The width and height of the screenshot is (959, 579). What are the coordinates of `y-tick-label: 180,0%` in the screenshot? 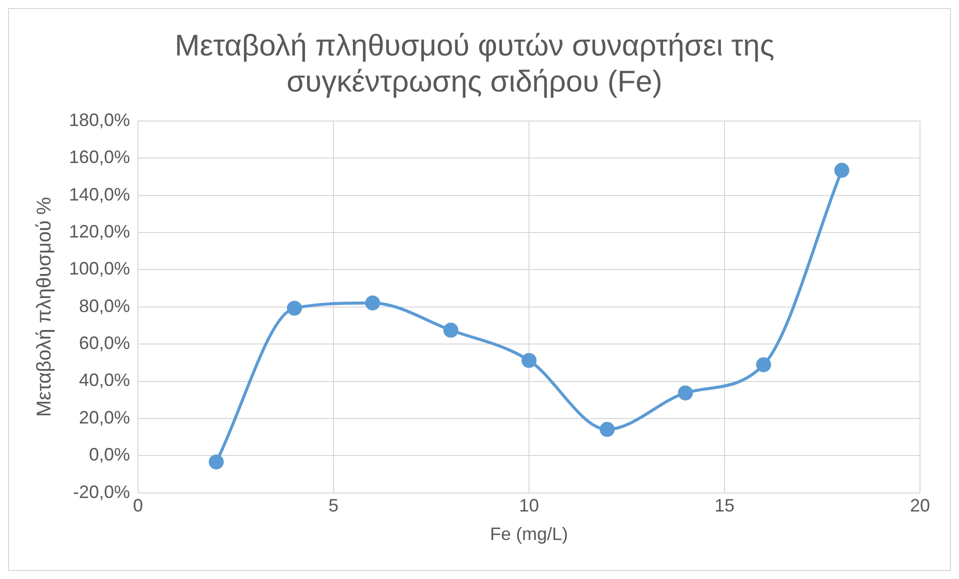 It's located at (99, 120).